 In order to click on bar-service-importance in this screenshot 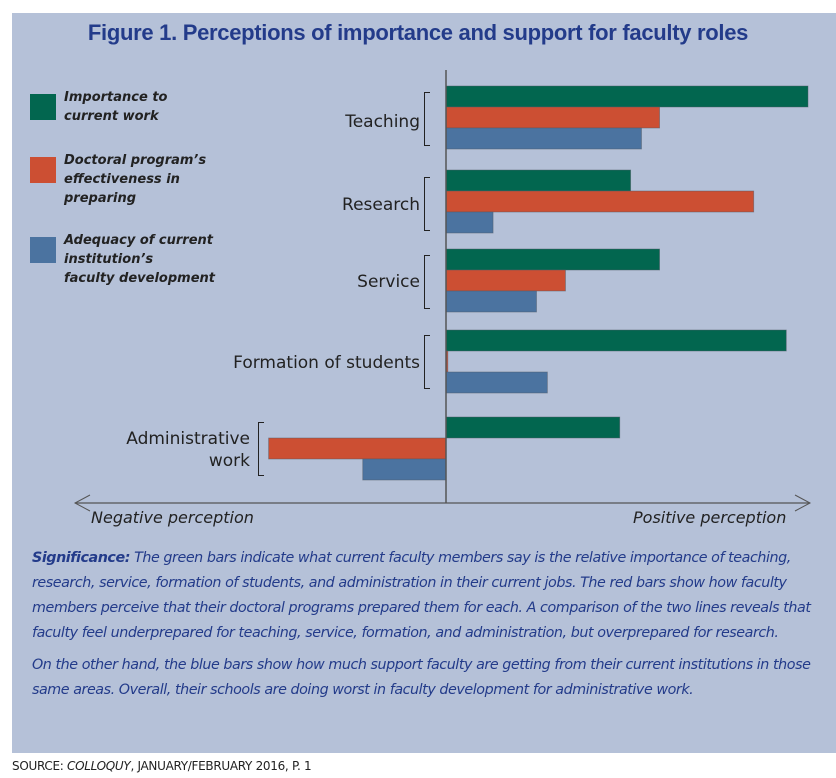, I will do `click(552, 259)`.